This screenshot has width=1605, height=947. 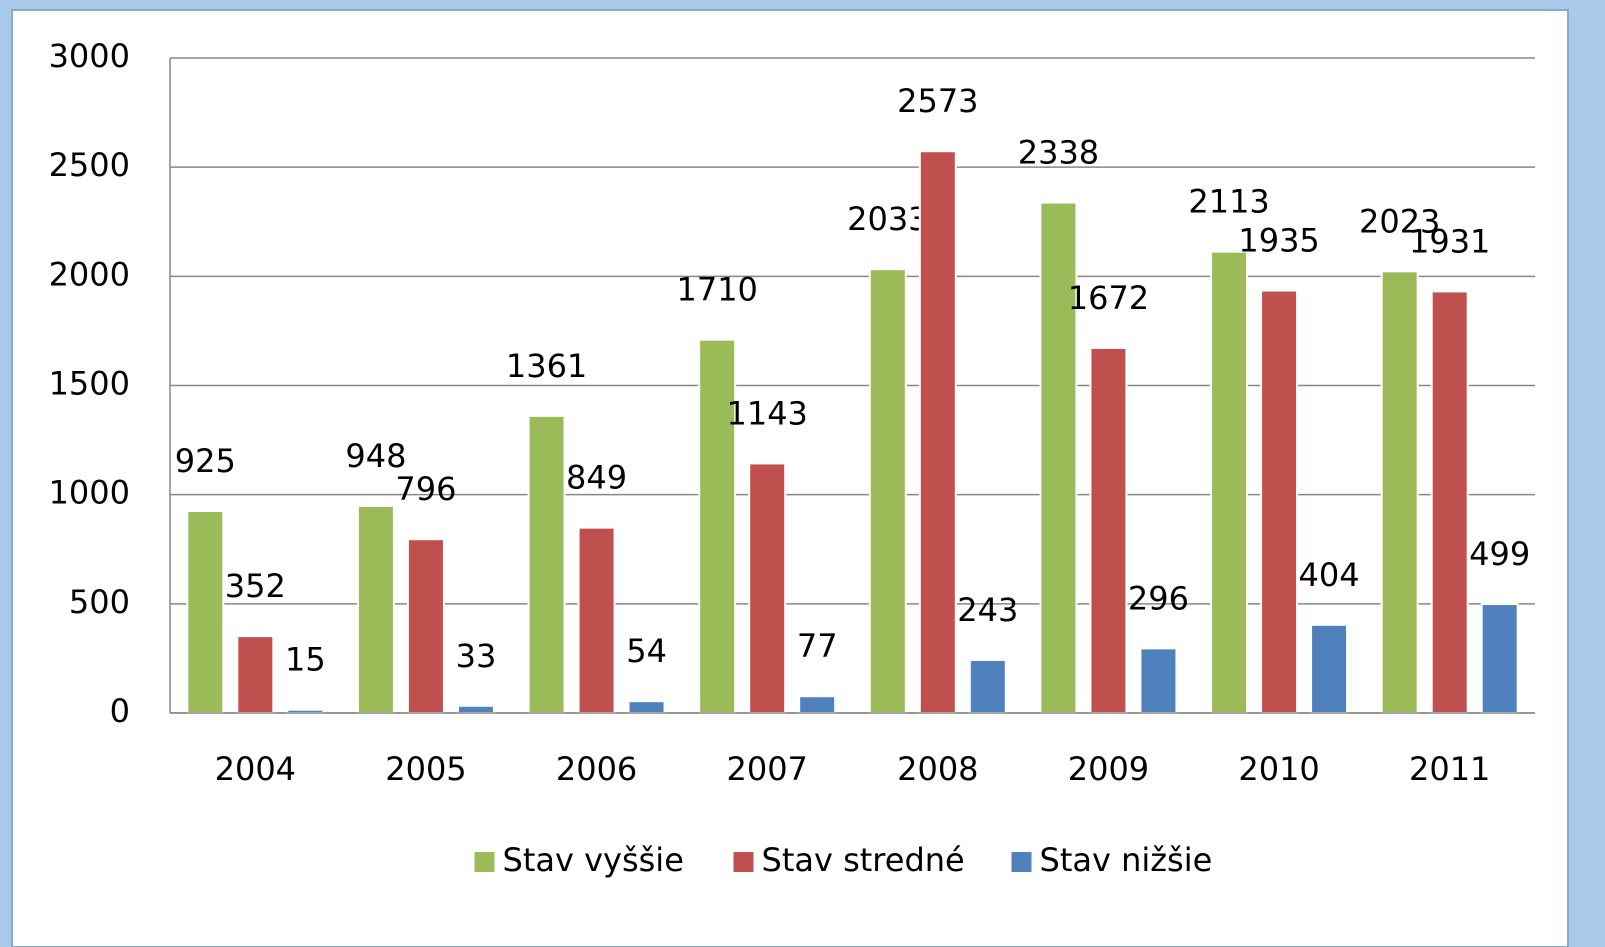 I want to click on data-label: 77, so click(x=817, y=646).